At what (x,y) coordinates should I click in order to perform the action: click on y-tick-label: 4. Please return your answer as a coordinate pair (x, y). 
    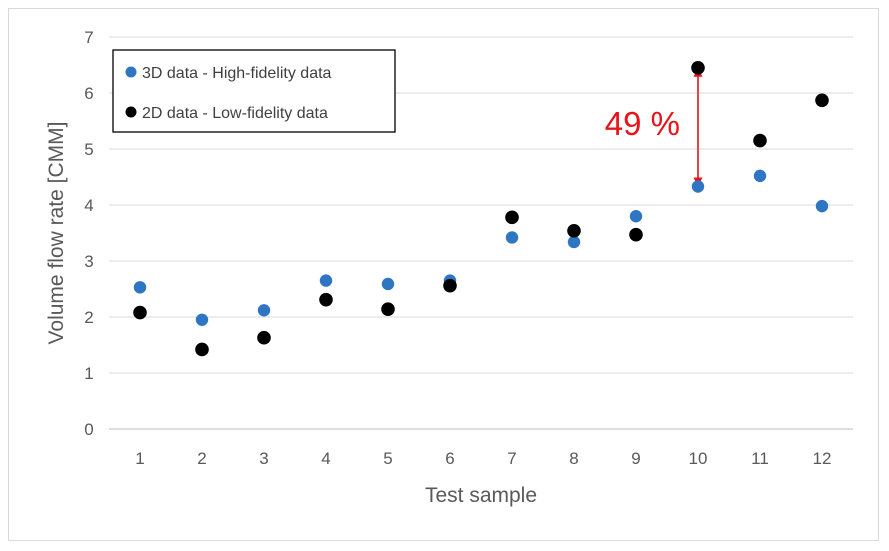
    Looking at the image, I should click on (88, 205).